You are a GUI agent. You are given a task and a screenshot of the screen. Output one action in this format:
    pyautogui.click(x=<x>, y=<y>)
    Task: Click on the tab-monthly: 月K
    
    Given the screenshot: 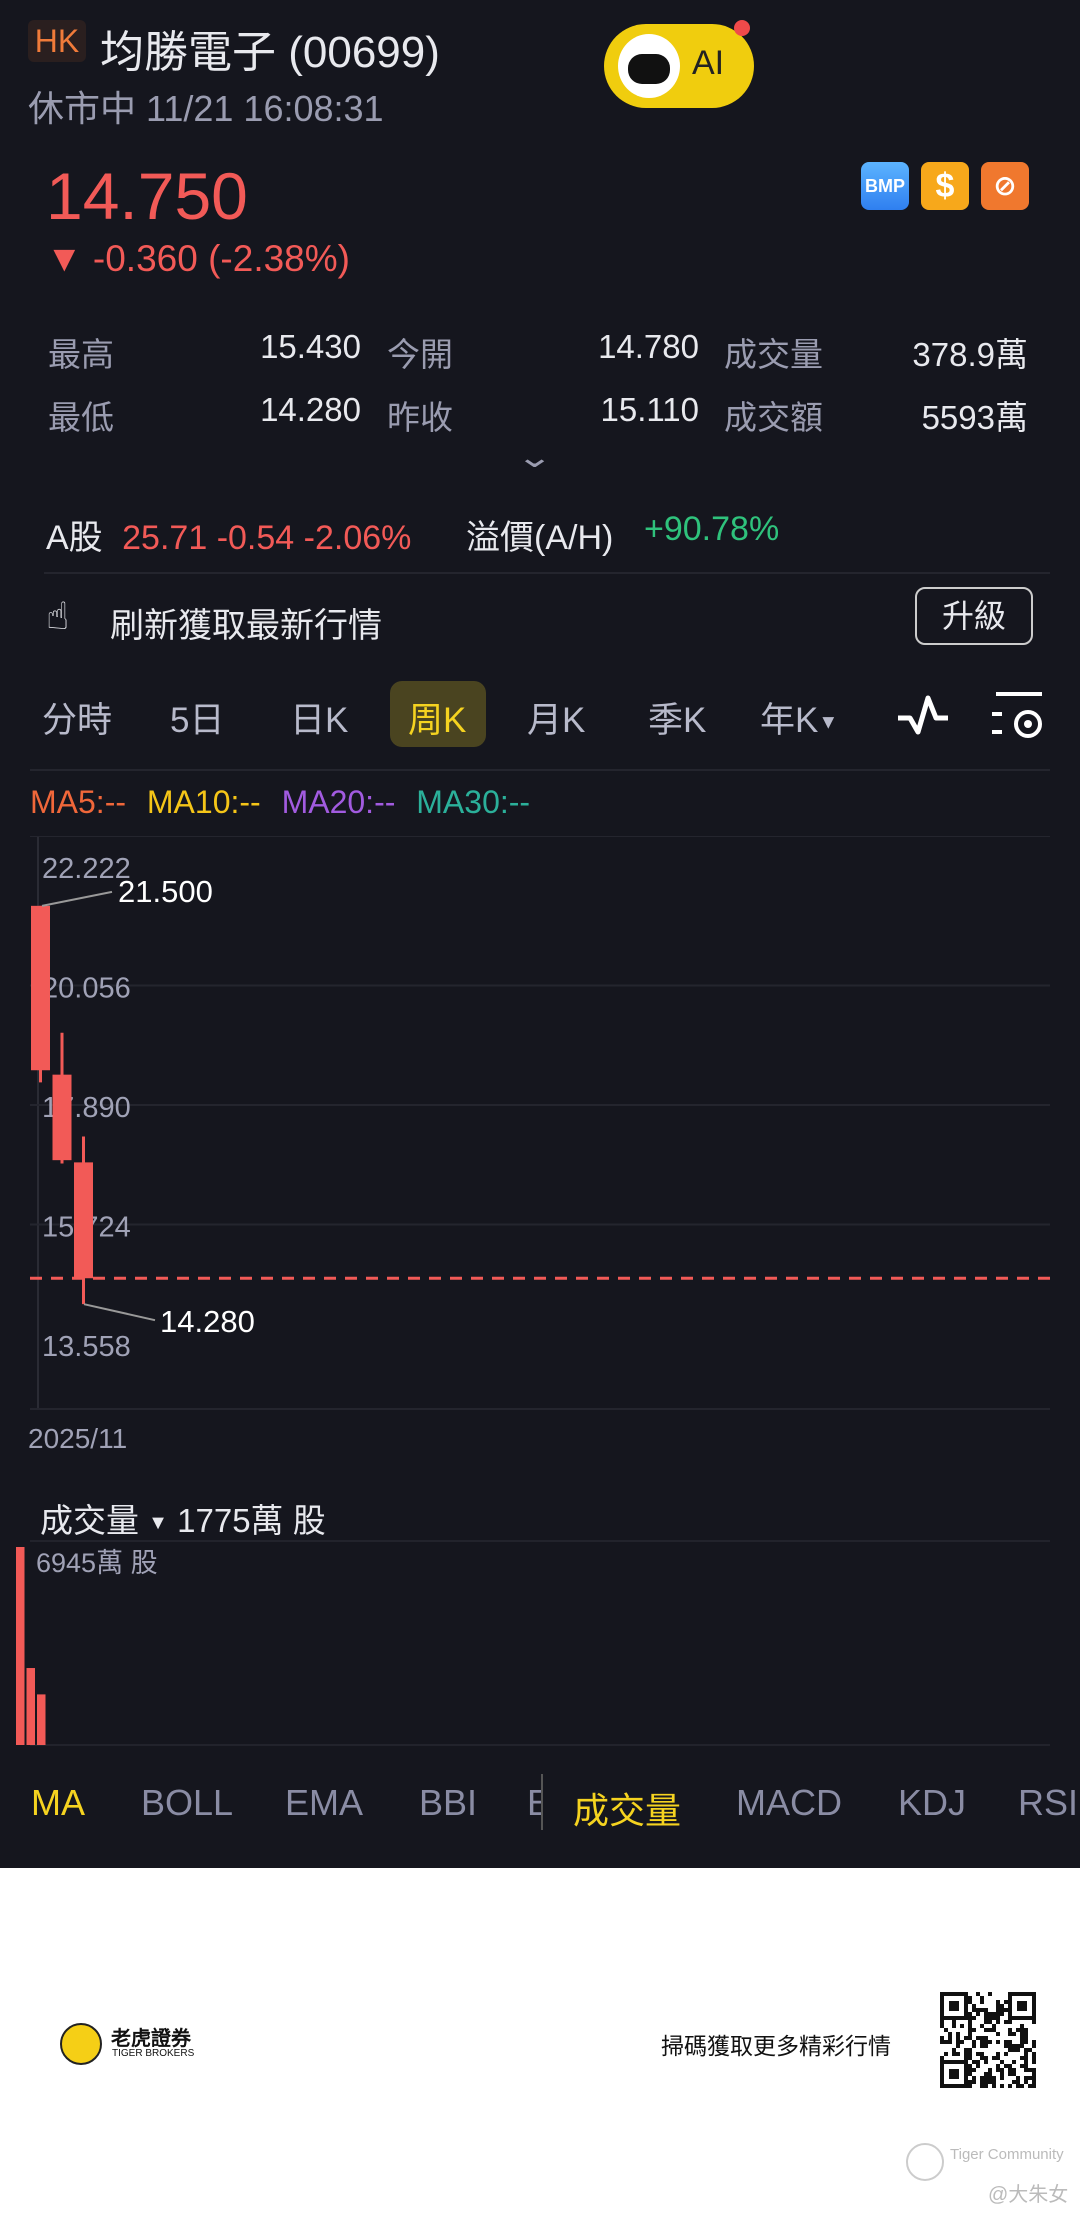 What is the action you would take?
    pyautogui.click(x=556, y=720)
    